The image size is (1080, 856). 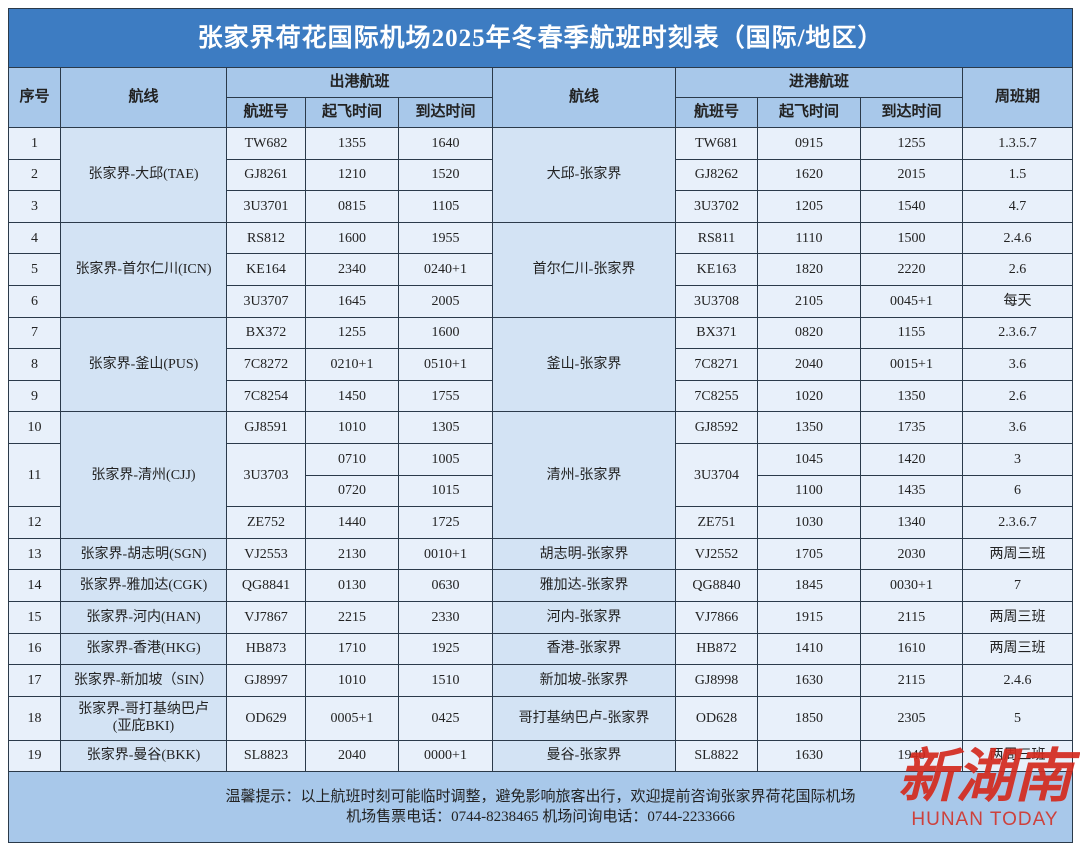 What do you see at coordinates (34, 396) in the screenshot?
I see `seq-no: 9` at bounding box center [34, 396].